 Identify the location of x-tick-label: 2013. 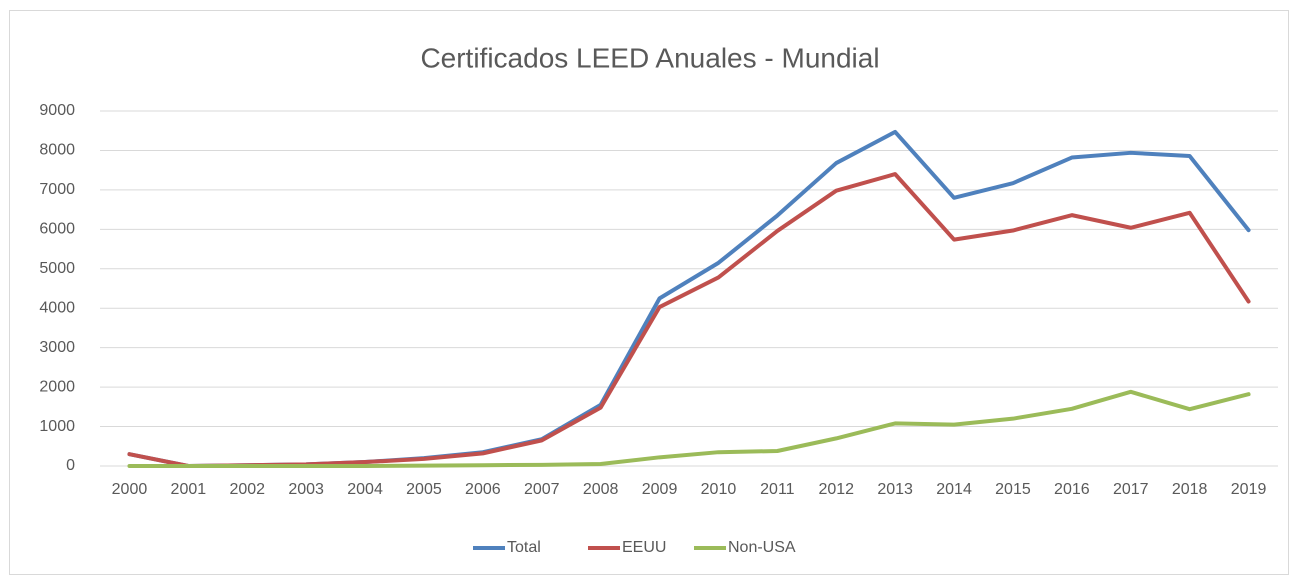
(895, 489).